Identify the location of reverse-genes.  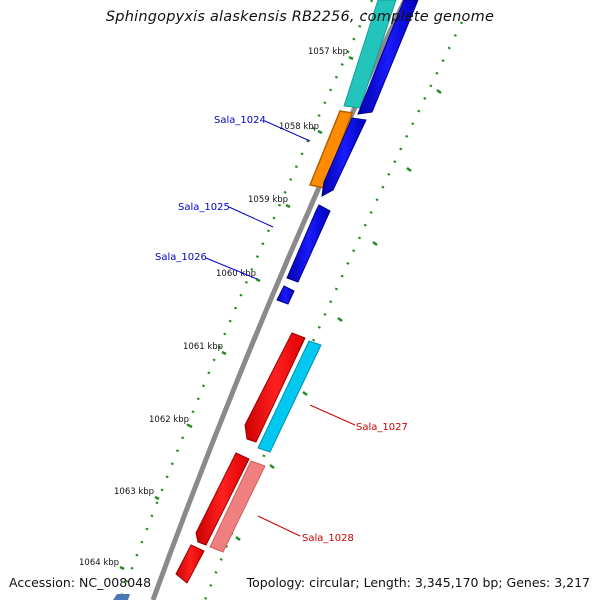
(240, 458).